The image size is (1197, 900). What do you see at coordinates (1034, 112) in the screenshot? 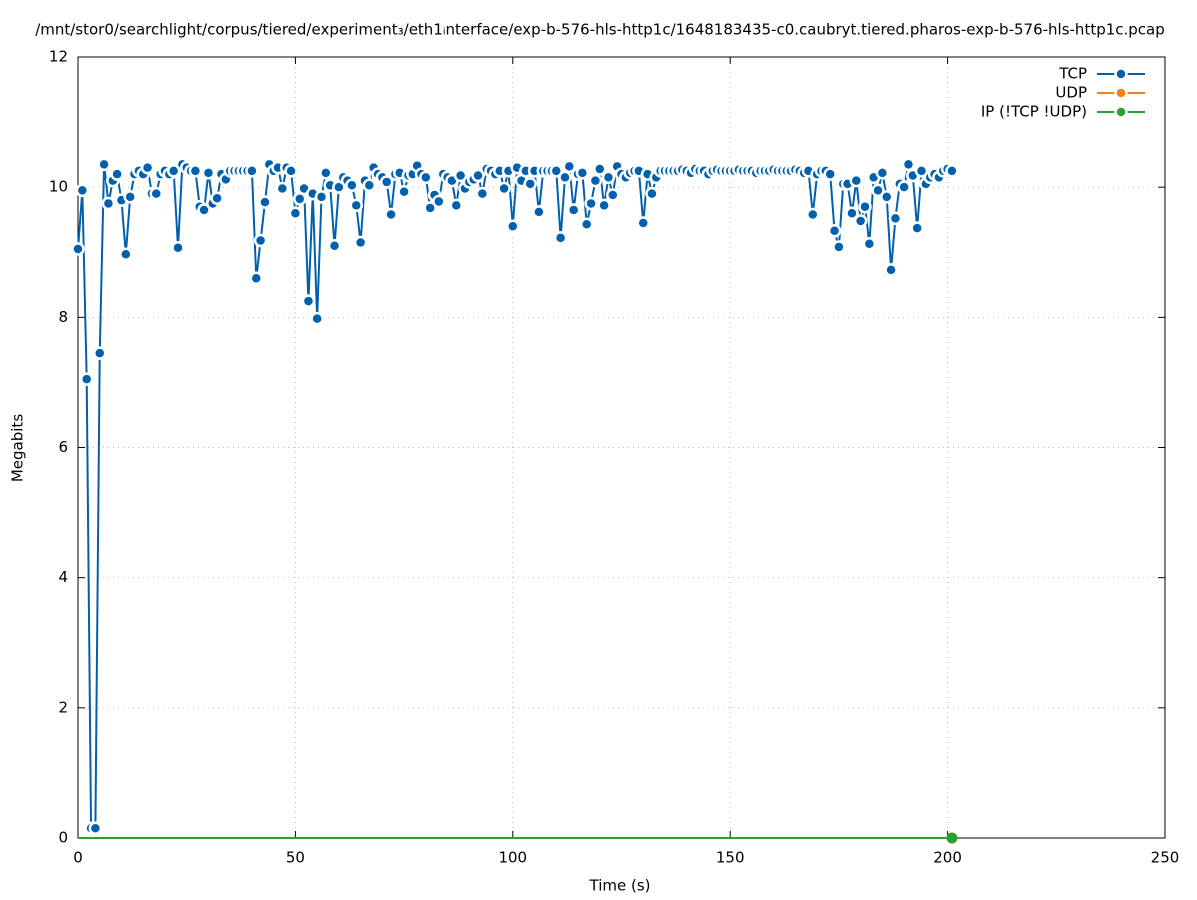
I see `legend-label: IP (!TCP !UDP)` at bounding box center [1034, 112].